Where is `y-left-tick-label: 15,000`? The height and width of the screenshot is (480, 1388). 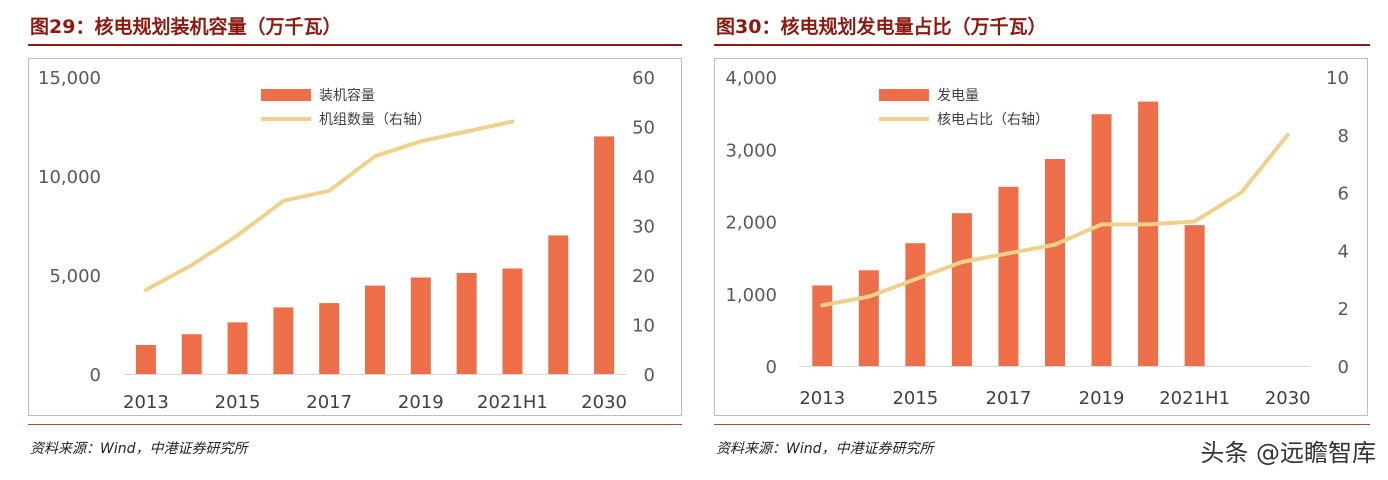 y-left-tick-label: 15,000 is located at coordinates (69, 78).